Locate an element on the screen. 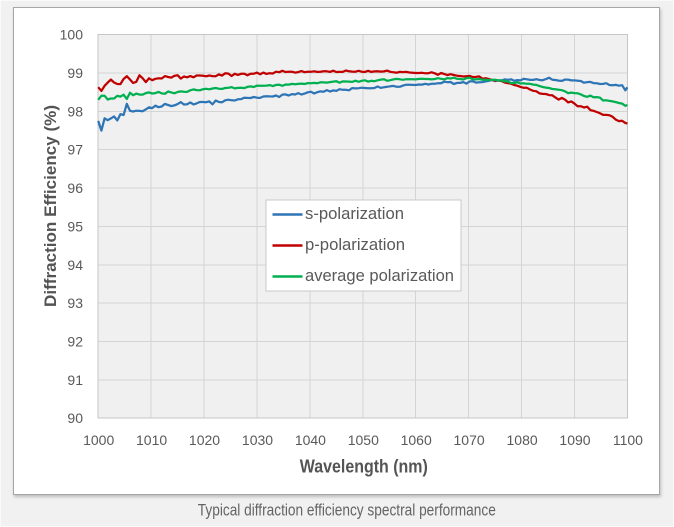 Image resolution: width=674 pixels, height=527 pixels. svg-text: p-polarization is located at coordinates (355, 244).